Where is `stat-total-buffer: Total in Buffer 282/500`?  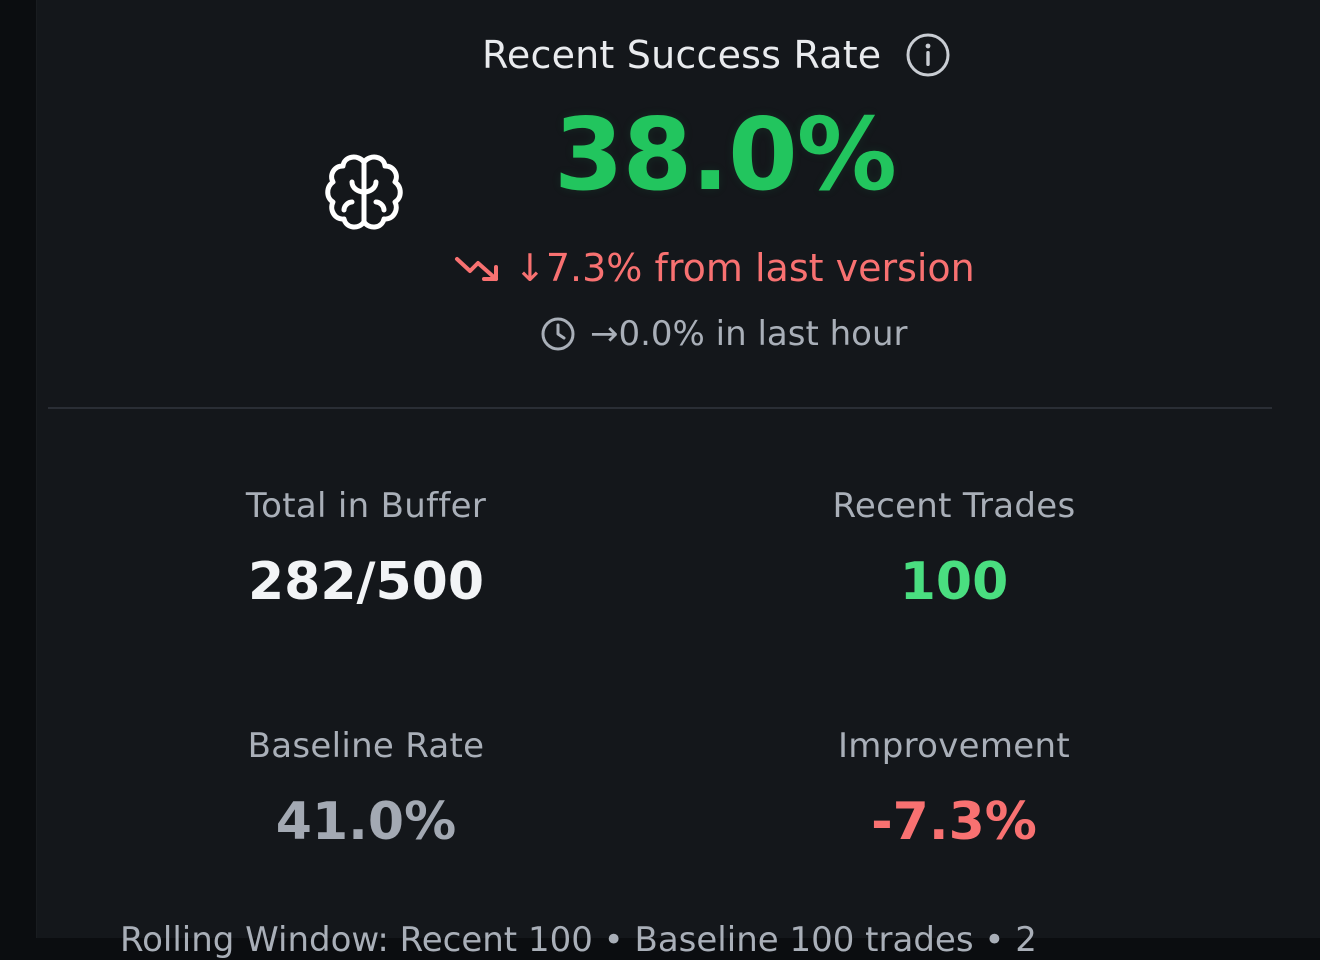 stat-total-buffer: Total in Buffer 282/500 is located at coordinates (366, 549).